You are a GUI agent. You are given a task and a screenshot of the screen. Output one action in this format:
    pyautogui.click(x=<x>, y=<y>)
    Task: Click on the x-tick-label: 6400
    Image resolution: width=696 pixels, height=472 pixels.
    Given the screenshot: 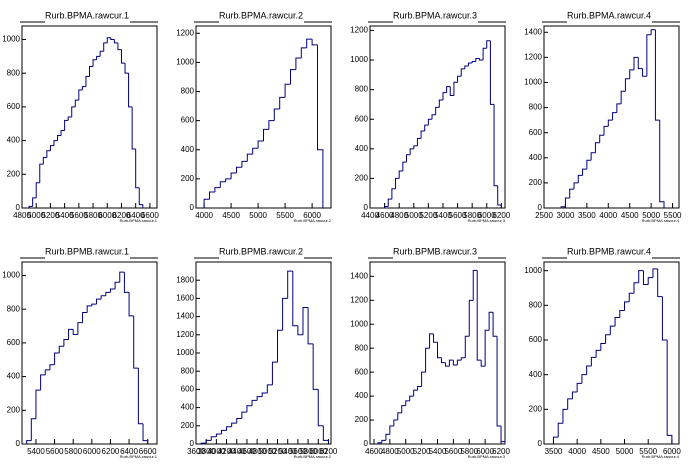 What is the action you would take?
    pyautogui.click(x=136, y=215)
    